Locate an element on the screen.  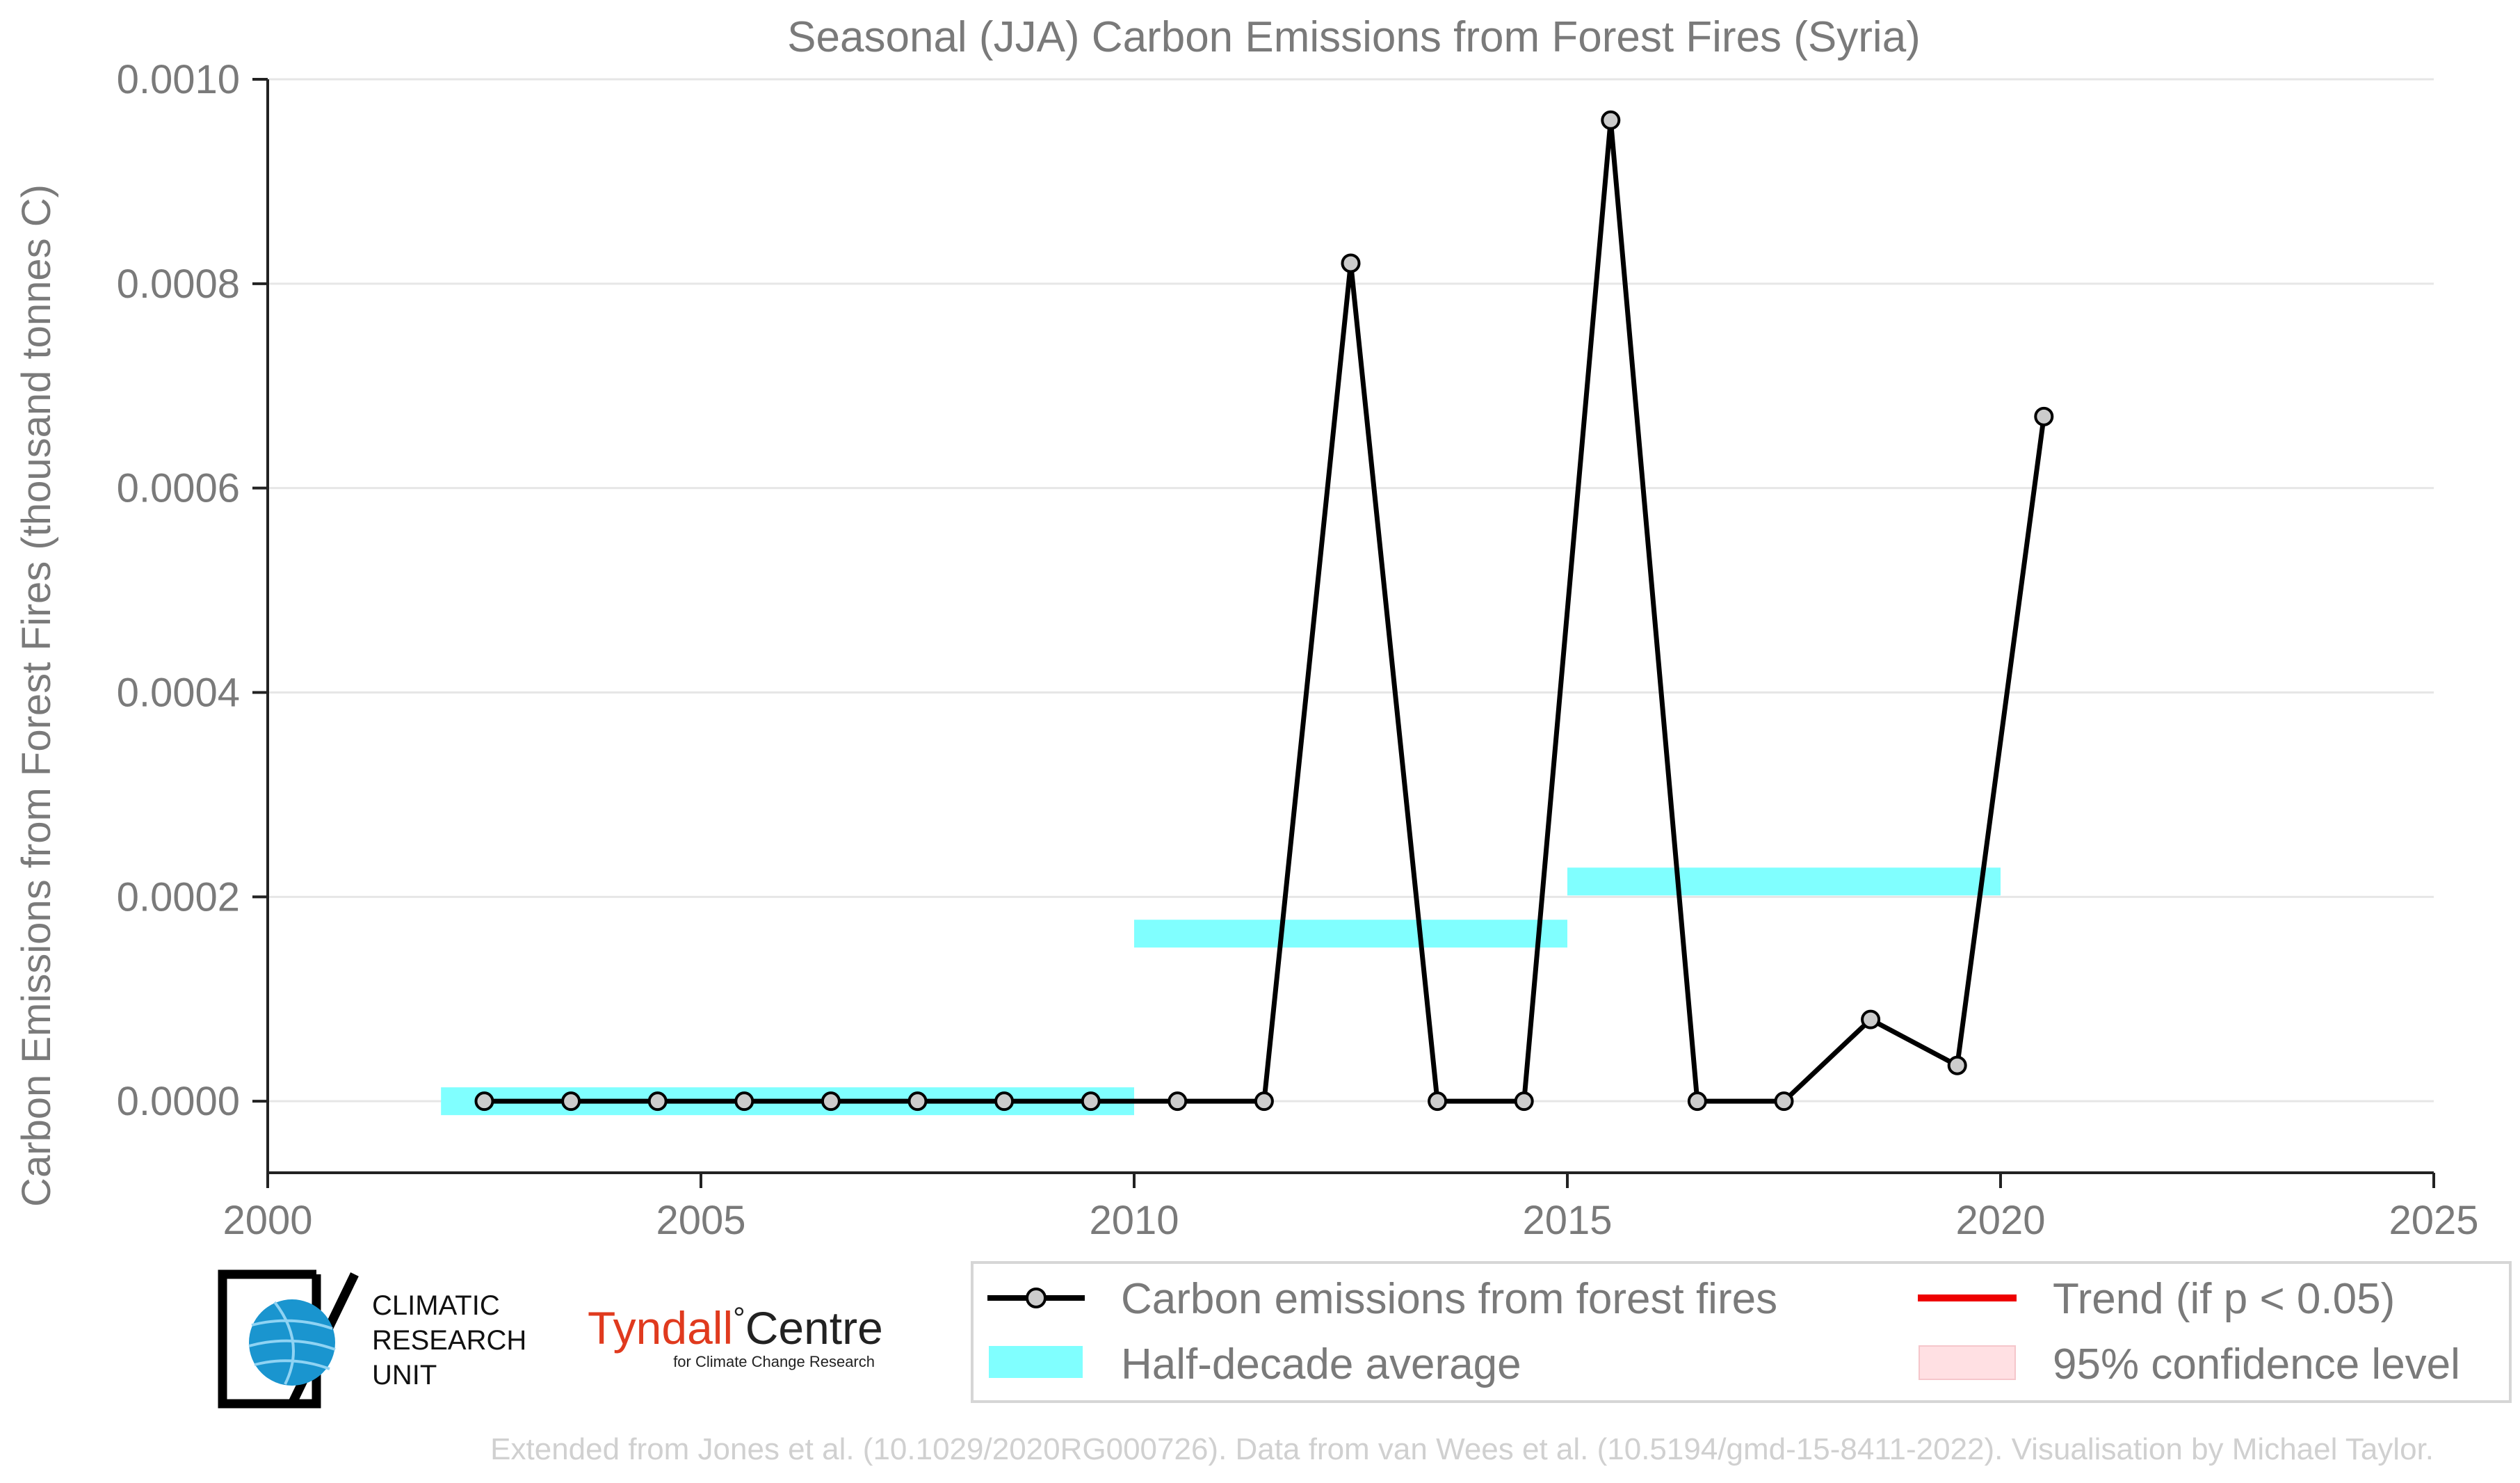
cru-logo: CLIMATIC RESEARCH UNIT is located at coordinates (372, 1339).